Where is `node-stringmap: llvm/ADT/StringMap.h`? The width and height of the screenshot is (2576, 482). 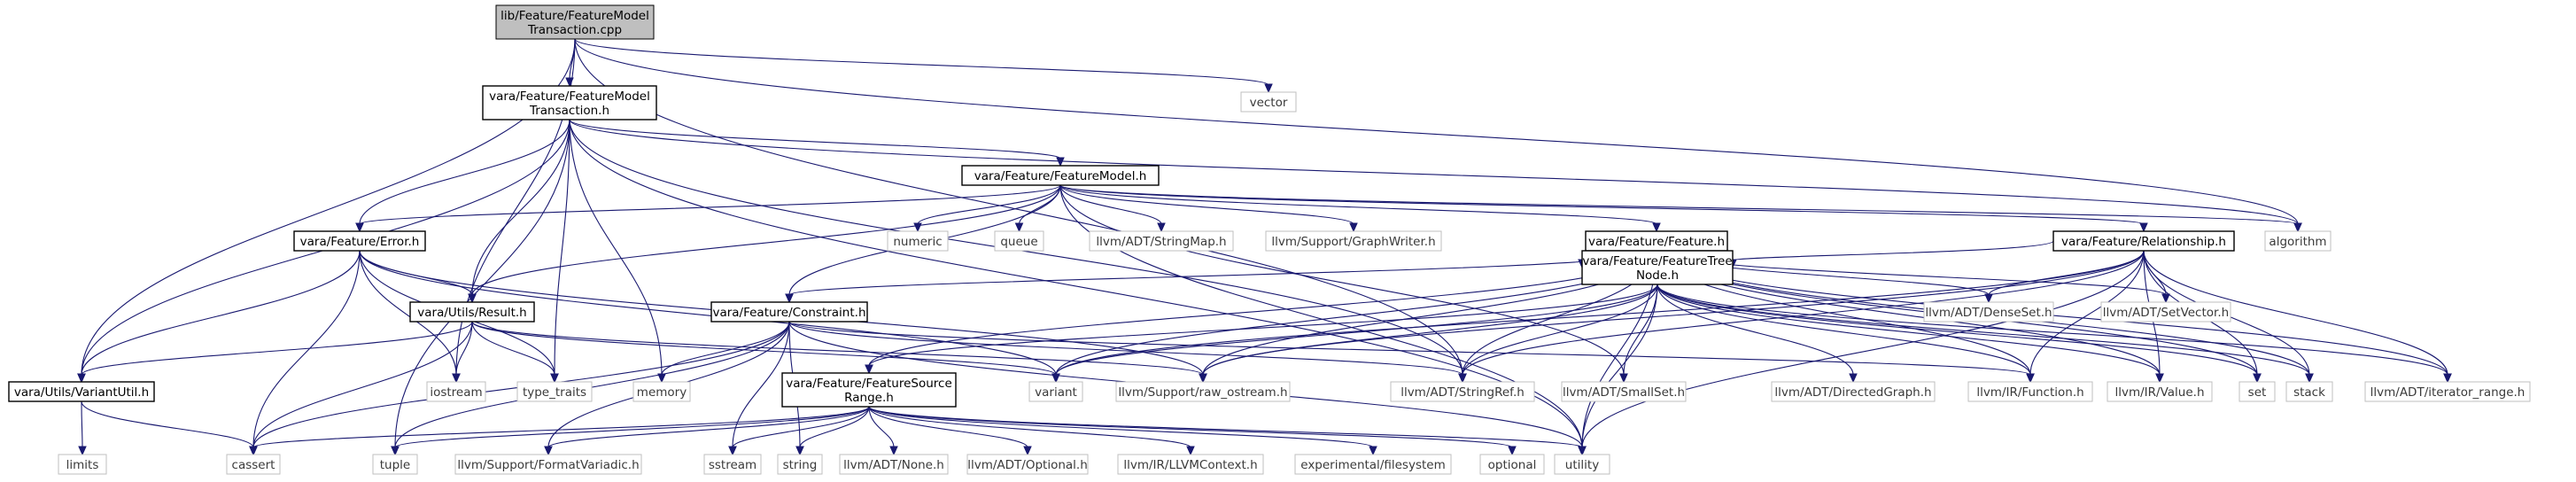
node-stringmap: llvm/ADT/StringMap.h is located at coordinates (1161, 241).